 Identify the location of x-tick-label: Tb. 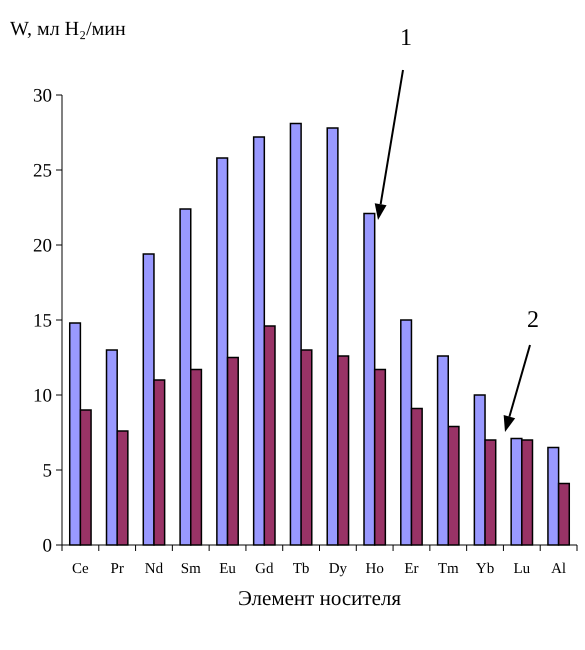
(301, 569).